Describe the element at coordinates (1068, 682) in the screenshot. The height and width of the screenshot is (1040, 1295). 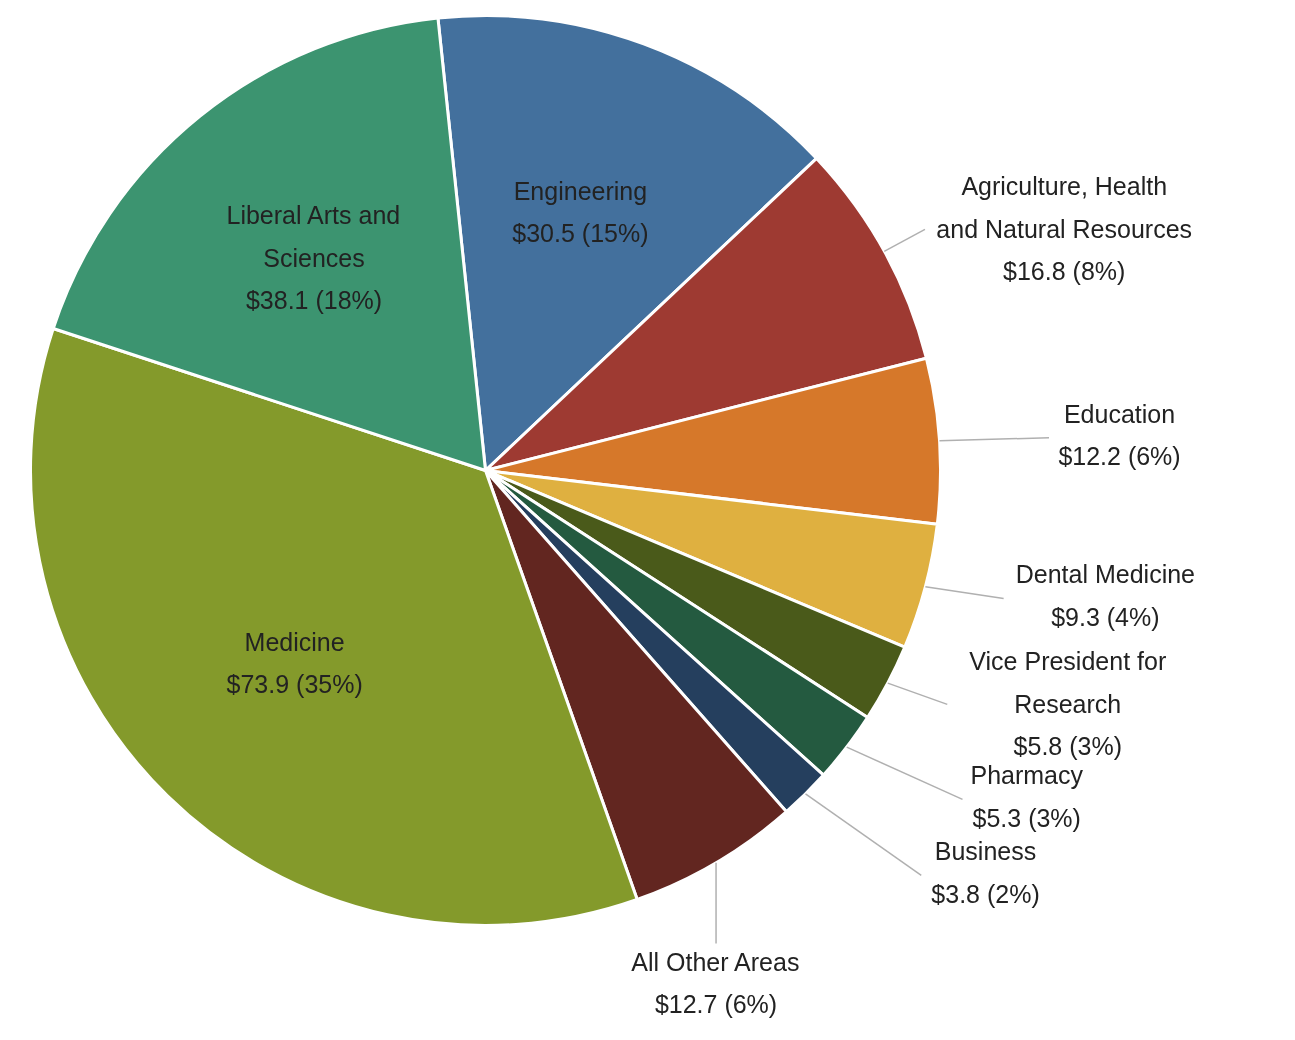
I see `slice-label: Vice President for Research` at that location.